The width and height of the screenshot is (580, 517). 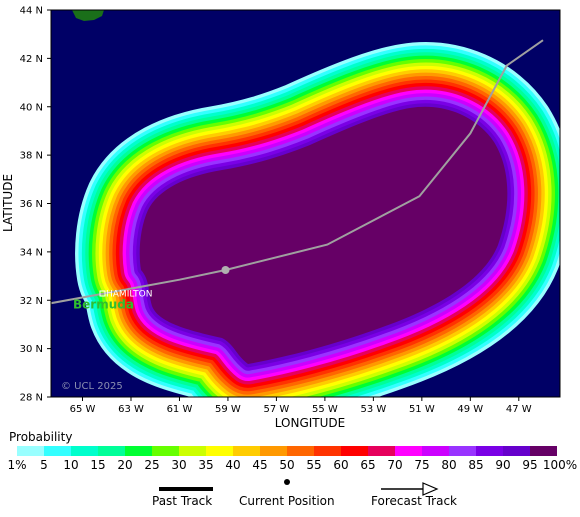 I want to click on current-position-marker, so click(x=225, y=270).